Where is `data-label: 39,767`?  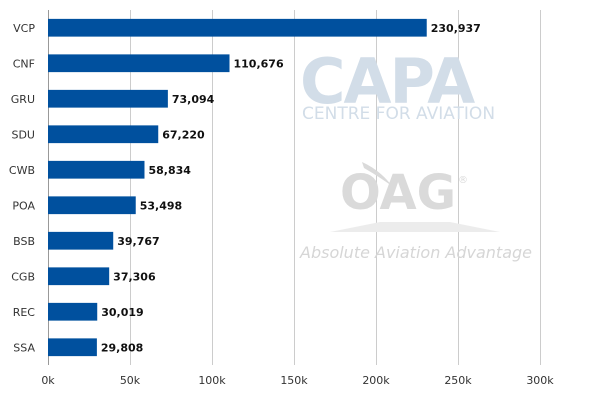 data-label: 39,767 is located at coordinates (138, 241).